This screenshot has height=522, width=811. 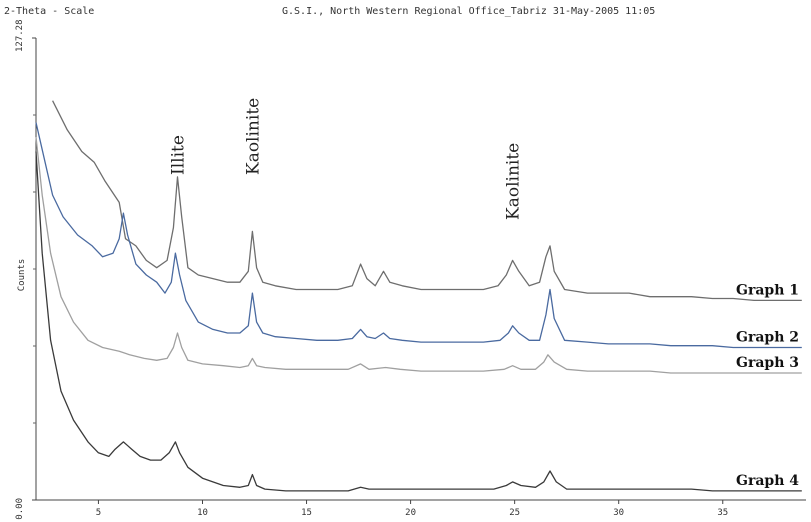 I want to click on peak-annotation-3: Kaolinite, so click(x=514, y=181).